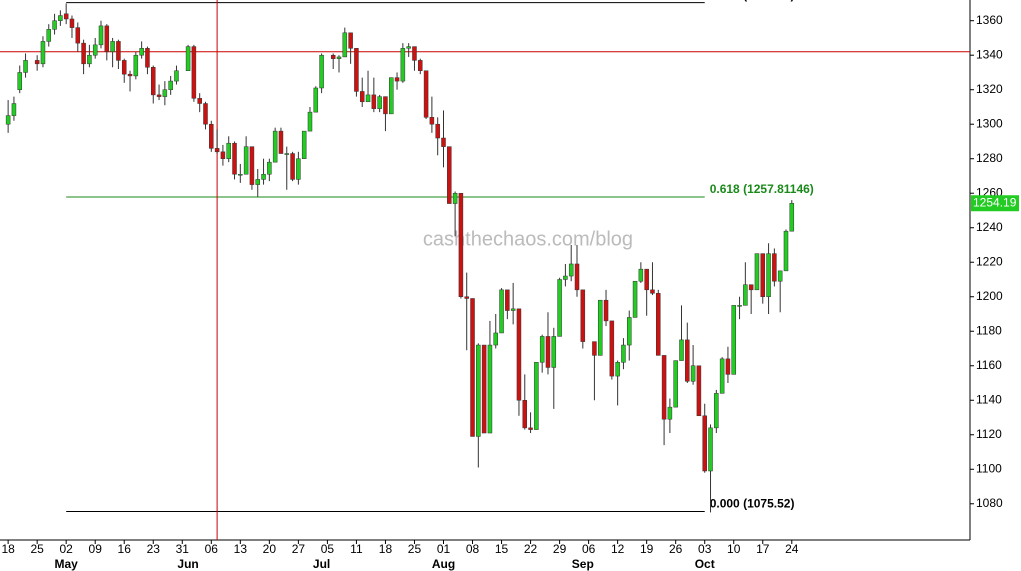  What do you see at coordinates (299, 549) in the screenshot?
I see `x-tick-label: 27` at bounding box center [299, 549].